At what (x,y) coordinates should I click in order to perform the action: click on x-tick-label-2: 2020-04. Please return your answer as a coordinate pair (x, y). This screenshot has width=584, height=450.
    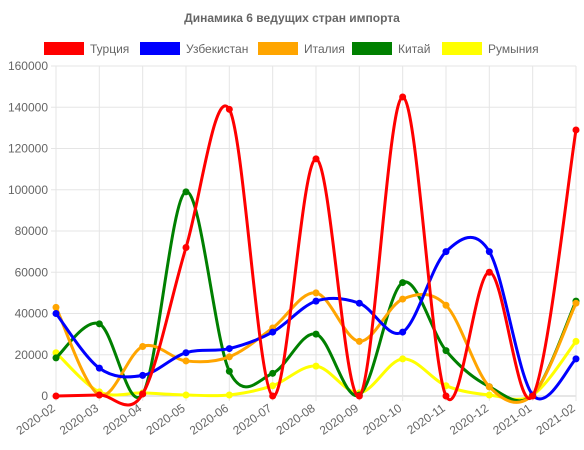
    Looking at the image, I should click on (122, 419).